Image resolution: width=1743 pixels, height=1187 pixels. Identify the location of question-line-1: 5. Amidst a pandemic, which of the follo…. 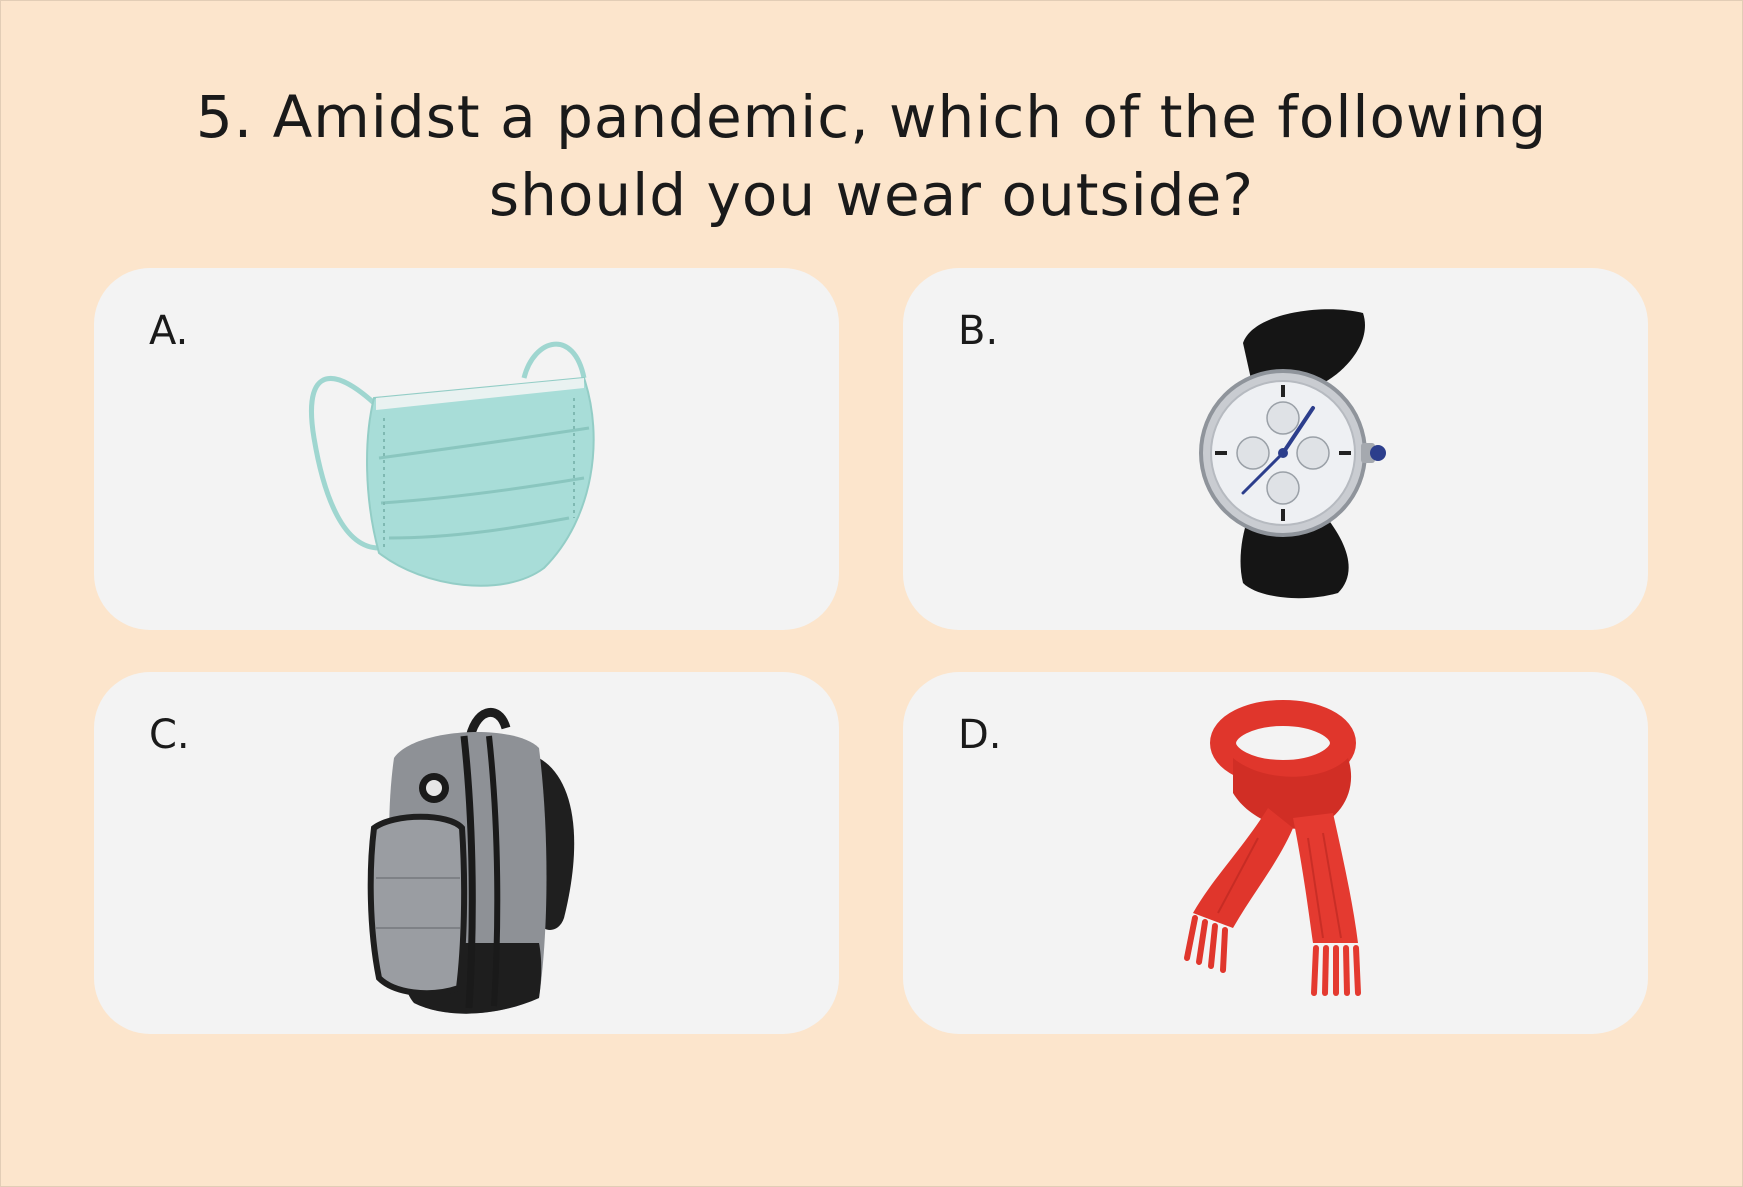
(871, 117).